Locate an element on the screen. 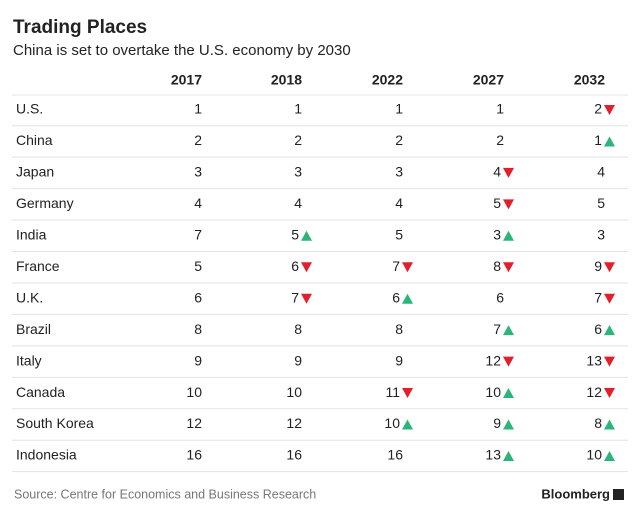 This screenshot has height=519, width=640. column-header: 2022 is located at coordinates (387, 80).